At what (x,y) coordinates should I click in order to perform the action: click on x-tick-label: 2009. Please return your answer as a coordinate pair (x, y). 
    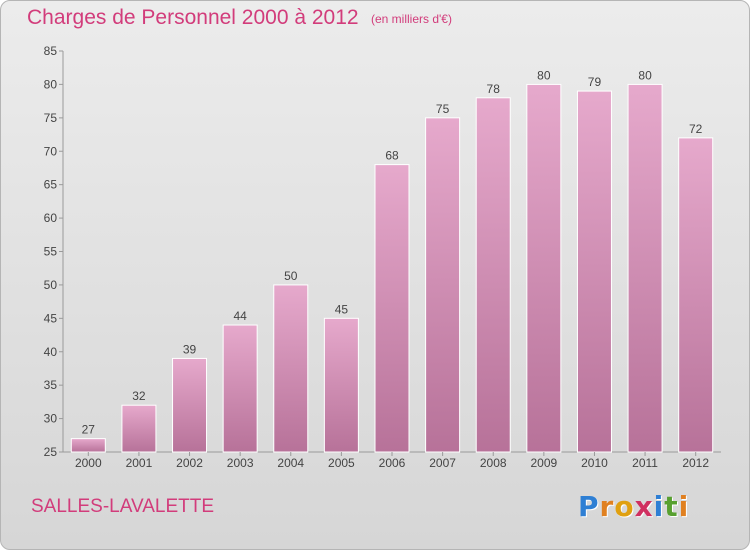
    Looking at the image, I should click on (543, 463).